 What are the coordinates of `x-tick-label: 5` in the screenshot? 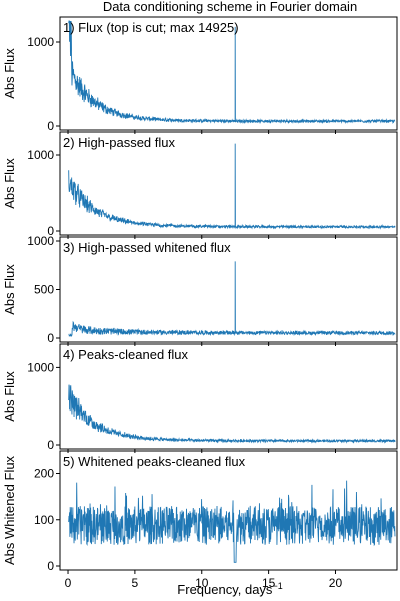 It's located at (135, 583).